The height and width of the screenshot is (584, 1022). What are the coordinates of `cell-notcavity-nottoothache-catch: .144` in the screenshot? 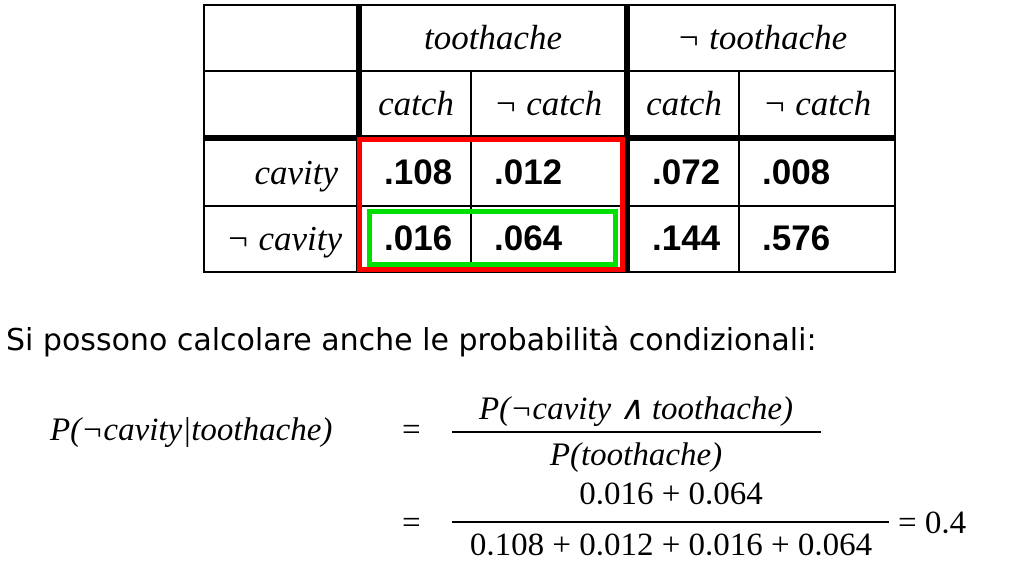 It's located at (686, 238).